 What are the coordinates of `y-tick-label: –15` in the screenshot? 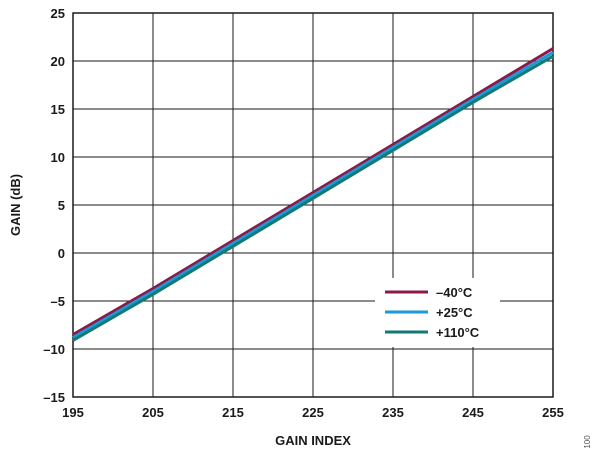 It's located at (54, 397).